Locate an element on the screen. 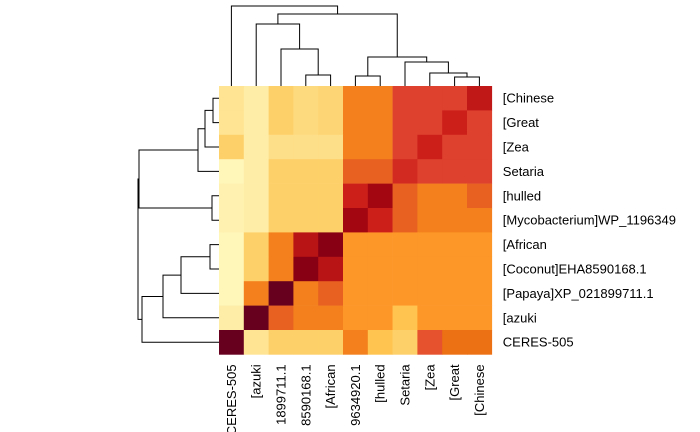 Image resolution: width=700 pixels, height=432 pixels. row-label: [Coconut]EHA8590168.1 is located at coordinates (575, 269).